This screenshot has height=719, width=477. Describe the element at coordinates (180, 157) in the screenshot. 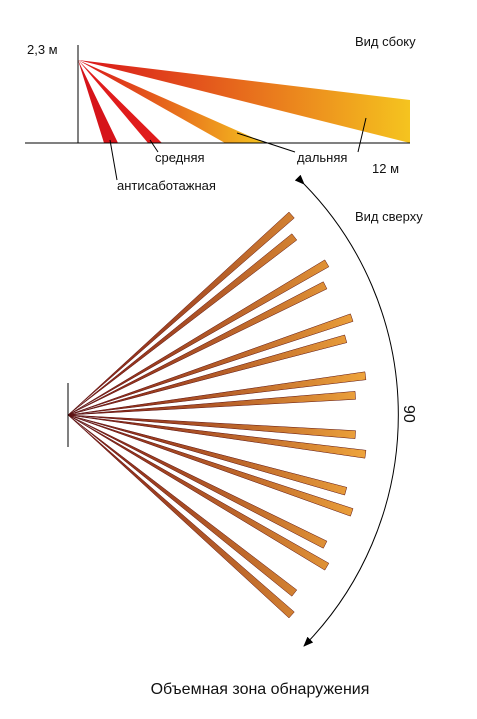

I see `zone-label: средняя` at that location.